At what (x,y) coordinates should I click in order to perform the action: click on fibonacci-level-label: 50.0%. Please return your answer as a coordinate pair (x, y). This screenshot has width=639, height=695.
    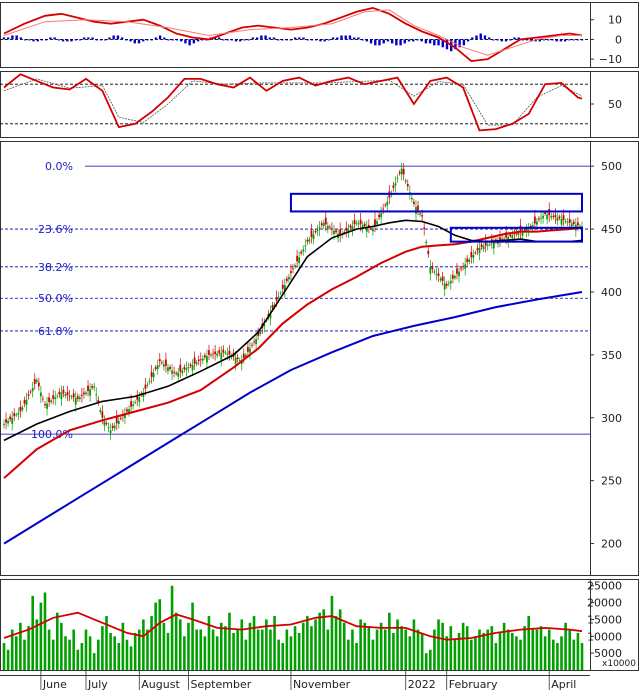
    Looking at the image, I should click on (55, 298).